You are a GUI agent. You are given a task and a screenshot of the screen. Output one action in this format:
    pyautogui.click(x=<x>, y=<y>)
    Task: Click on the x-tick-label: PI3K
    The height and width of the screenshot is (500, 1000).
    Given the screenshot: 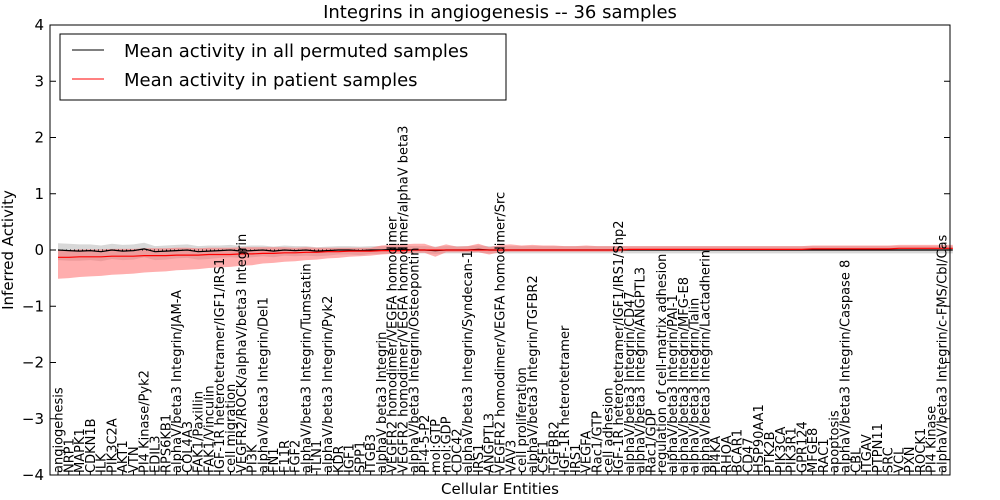 What is the action you would take?
    pyautogui.click(x=253, y=458)
    